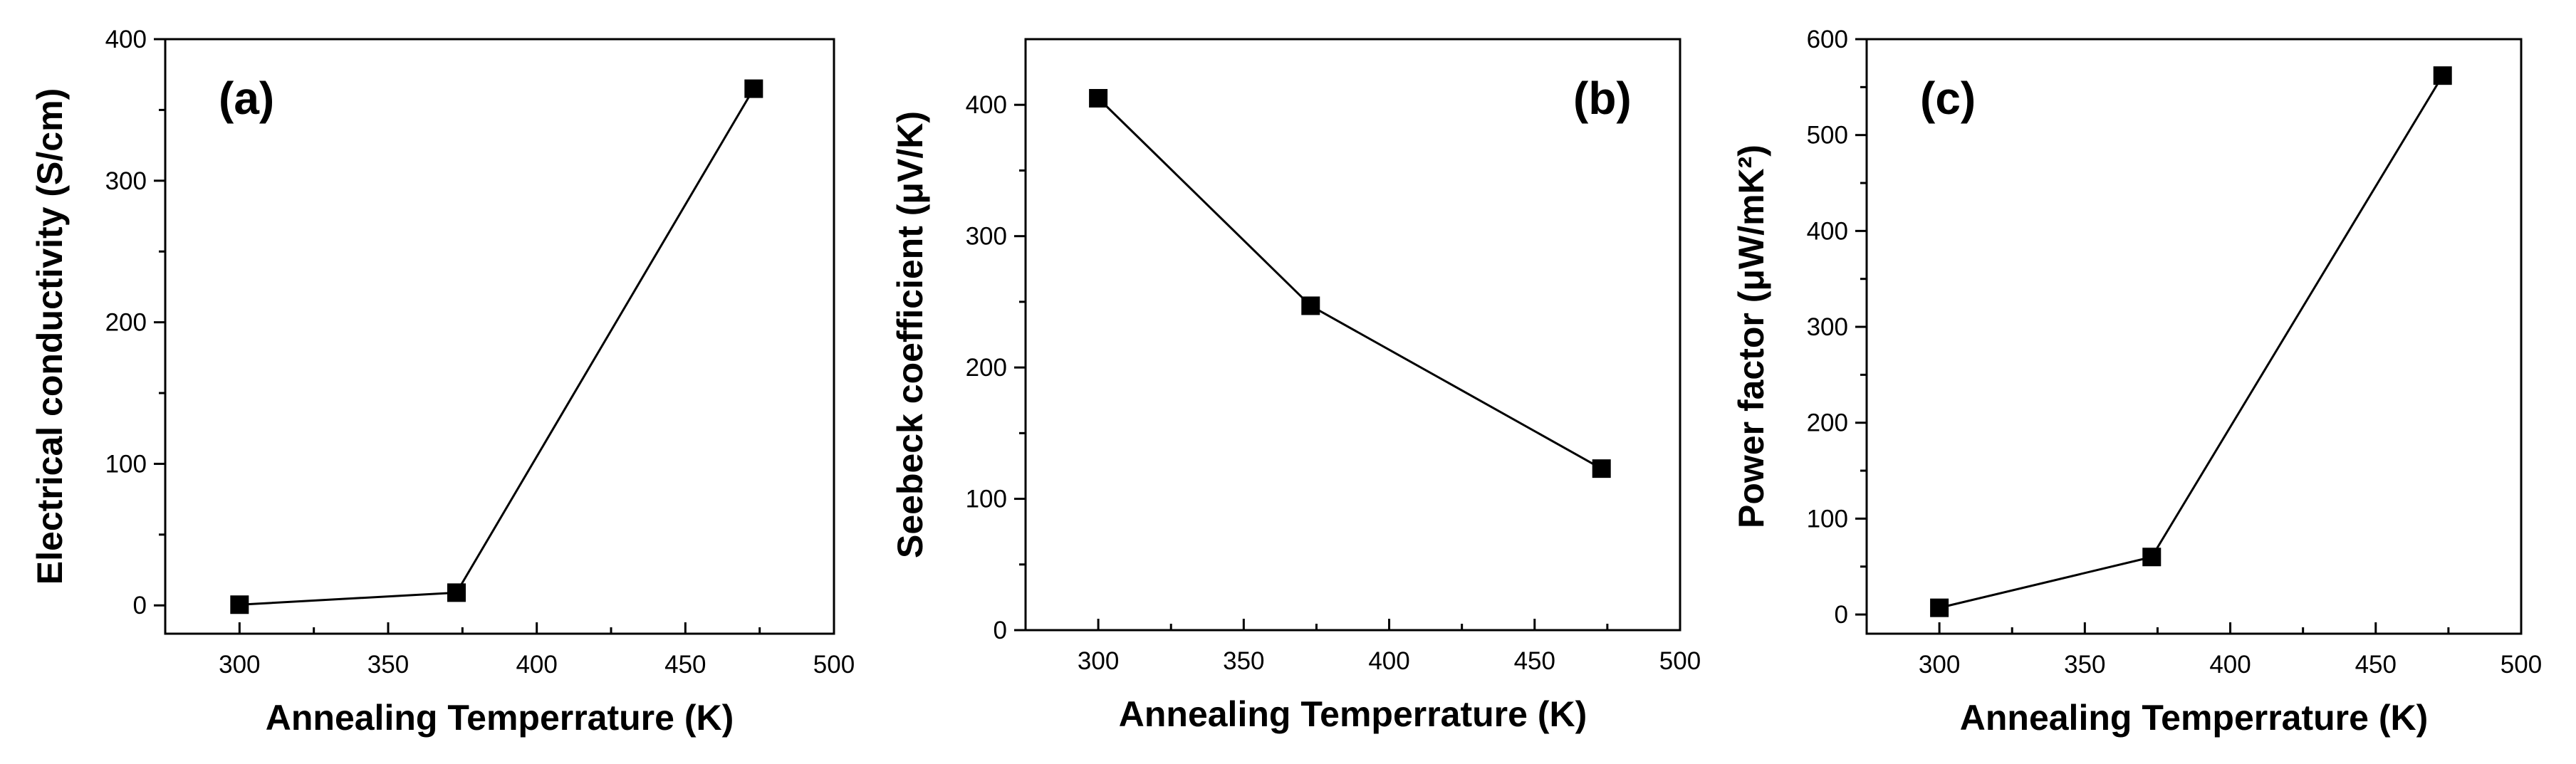  What do you see at coordinates (1948, 98) in the screenshot?
I see `panel-label: (c)` at bounding box center [1948, 98].